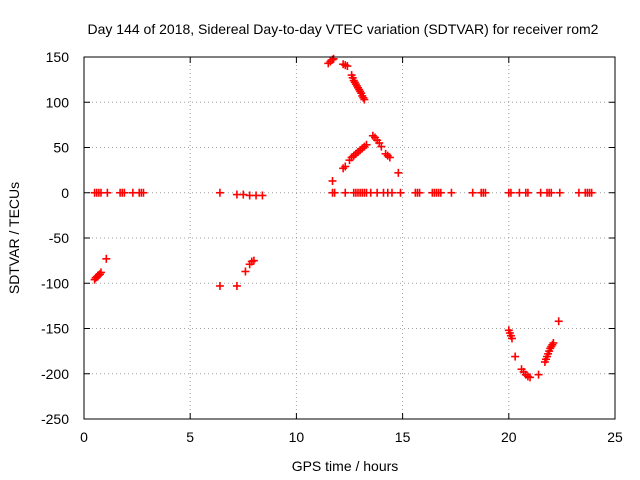 The image size is (640, 480). I want to click on y-tick-label: 0, so click(65, 193).